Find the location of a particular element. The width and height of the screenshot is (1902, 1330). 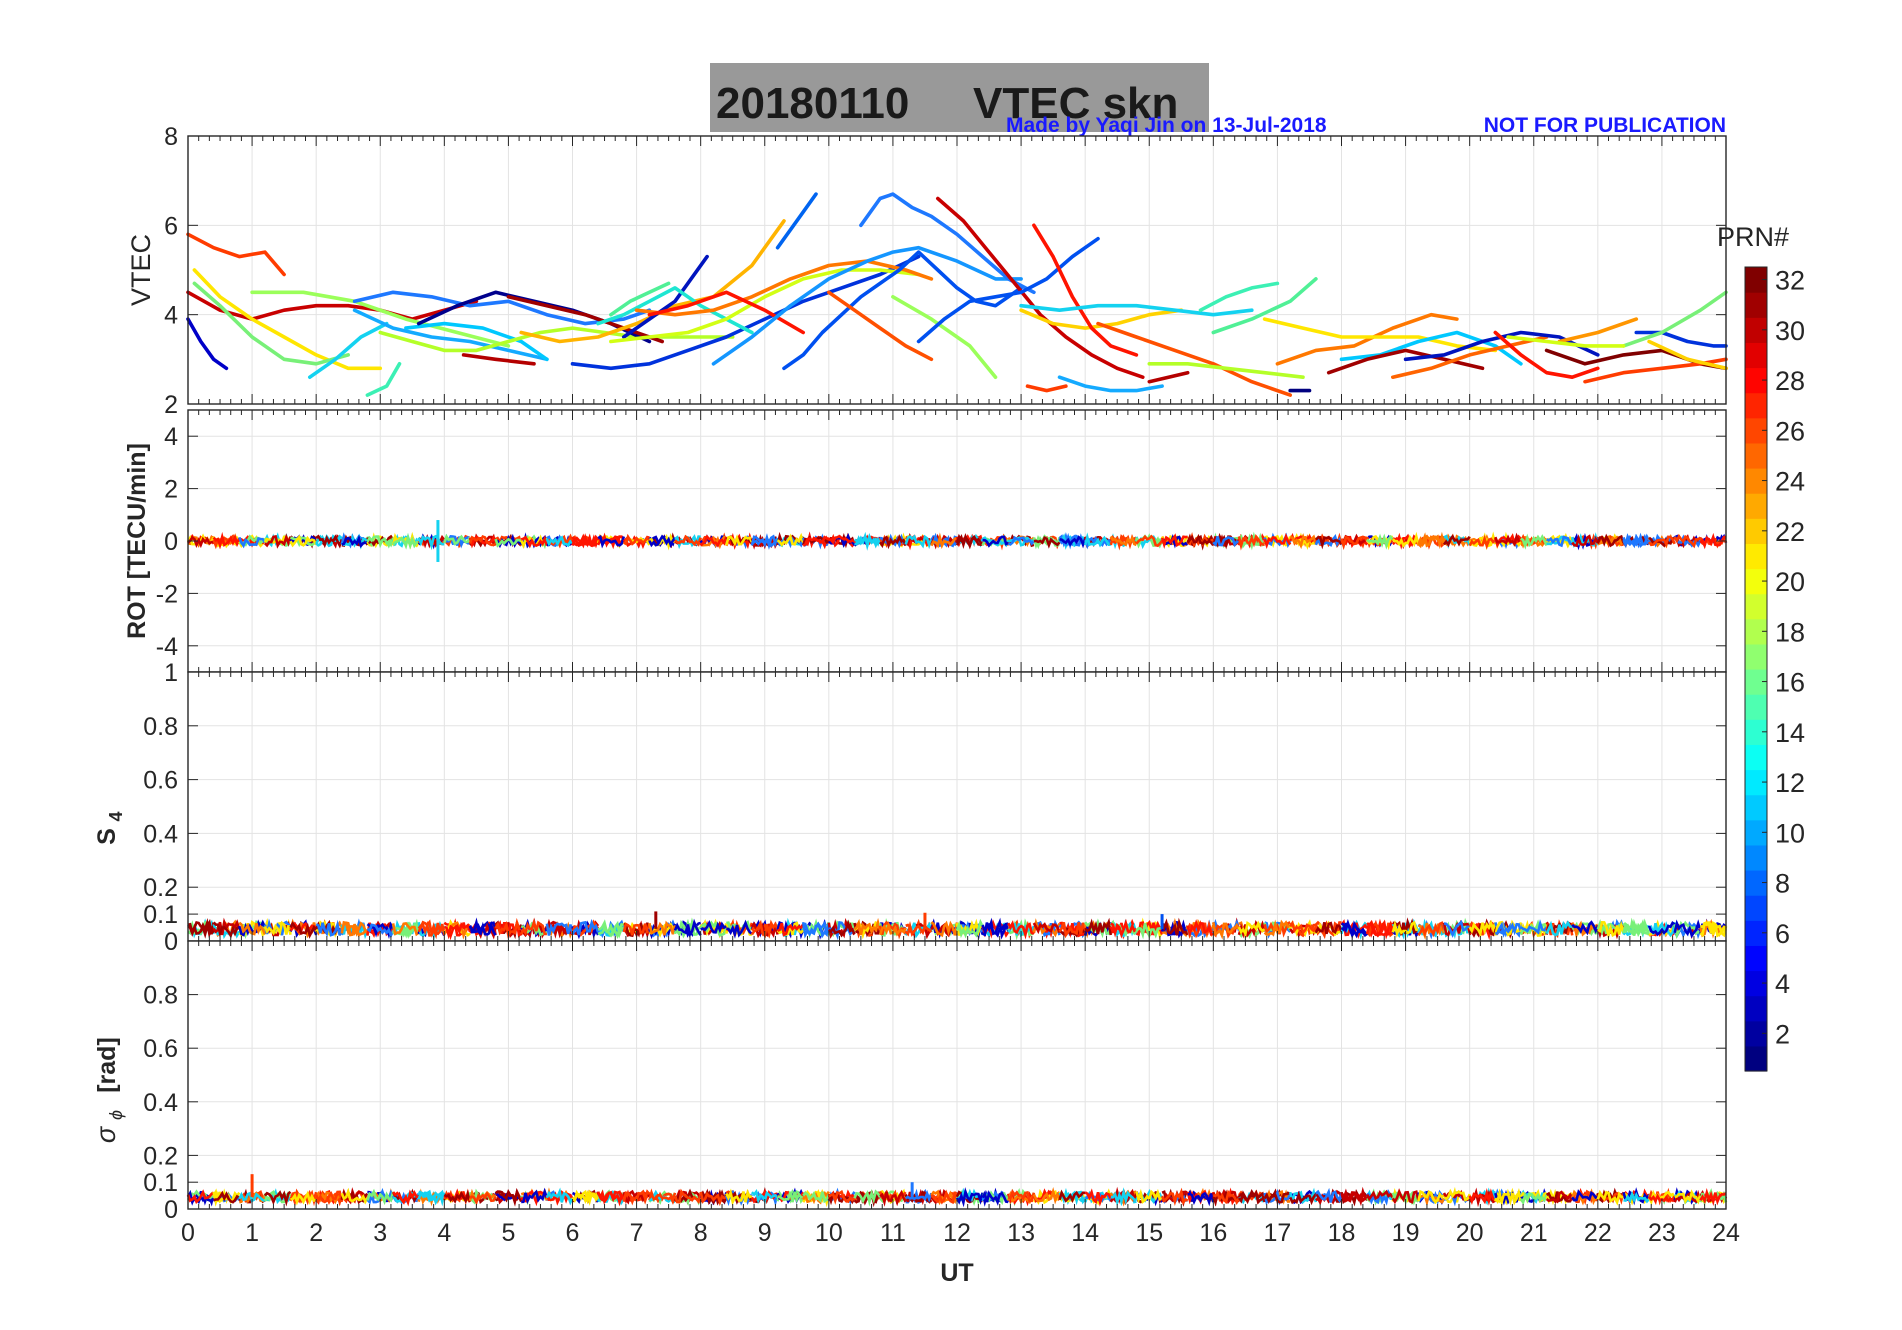

x-tick-label: 1 is located at coordinates (252, 1233).